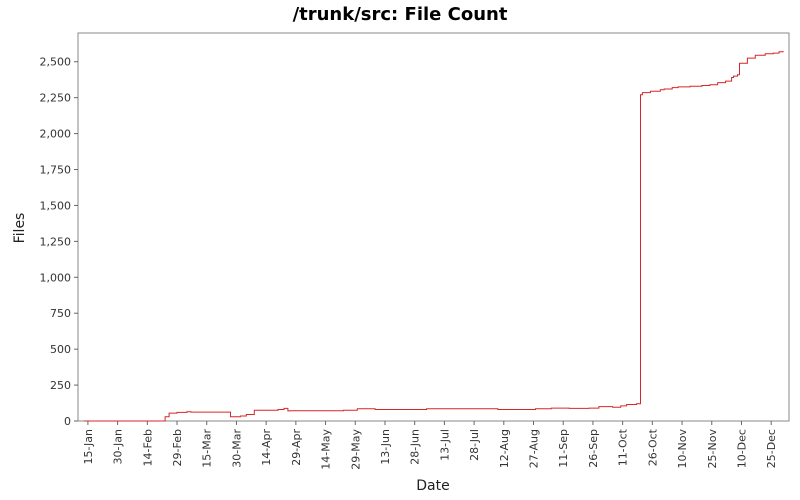  What do you see at coordinates (56, 205) in the screenshot?
I see `y-tick-label: 1,500` at bounding box center [56, 205].